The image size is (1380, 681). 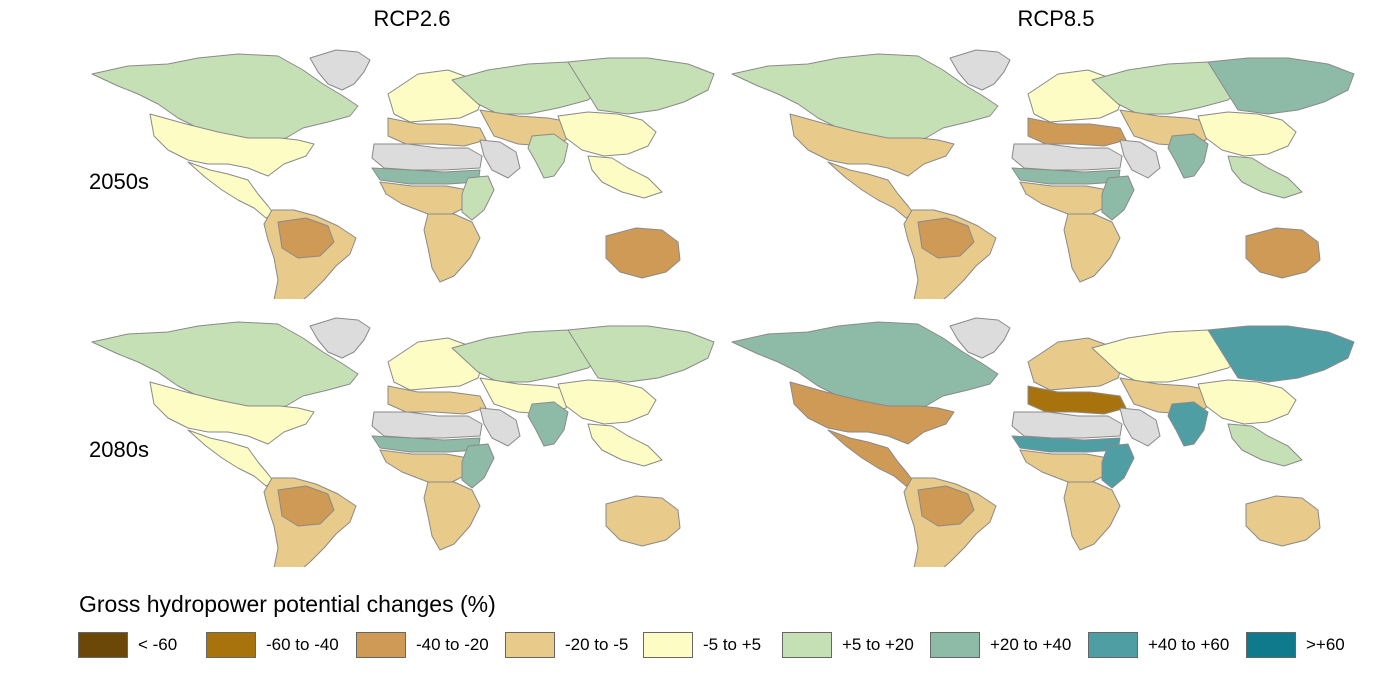 What do you see at coordinates (119, 181) in the screenshot?
I see `row-label-2050s: 2050s` at bounding box center [119, 181].